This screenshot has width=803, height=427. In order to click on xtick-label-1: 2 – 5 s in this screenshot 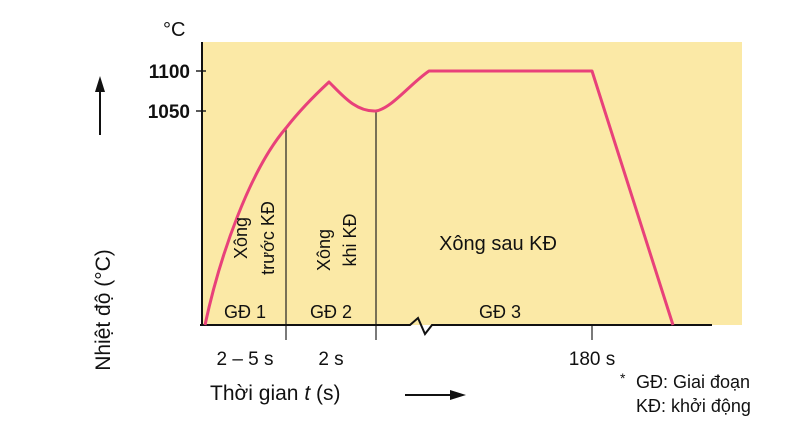, I will do `click(244, 359)`.